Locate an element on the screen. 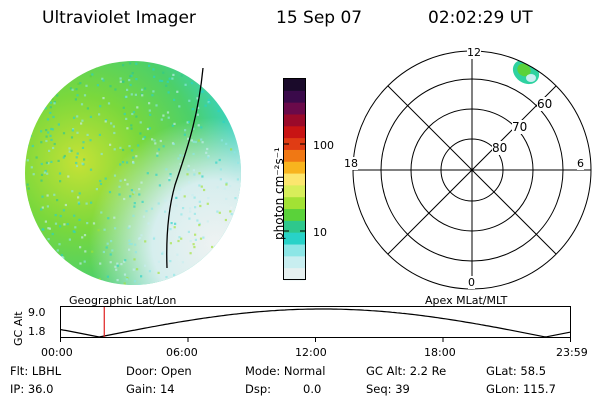  mlt-label-0: 0 is located at coordinates (471, 282).